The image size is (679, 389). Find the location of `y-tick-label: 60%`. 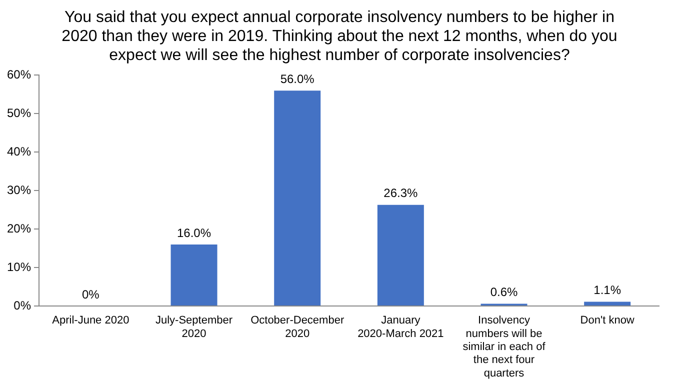

y-tick-label: 60% is located at coordinates (19, 75).